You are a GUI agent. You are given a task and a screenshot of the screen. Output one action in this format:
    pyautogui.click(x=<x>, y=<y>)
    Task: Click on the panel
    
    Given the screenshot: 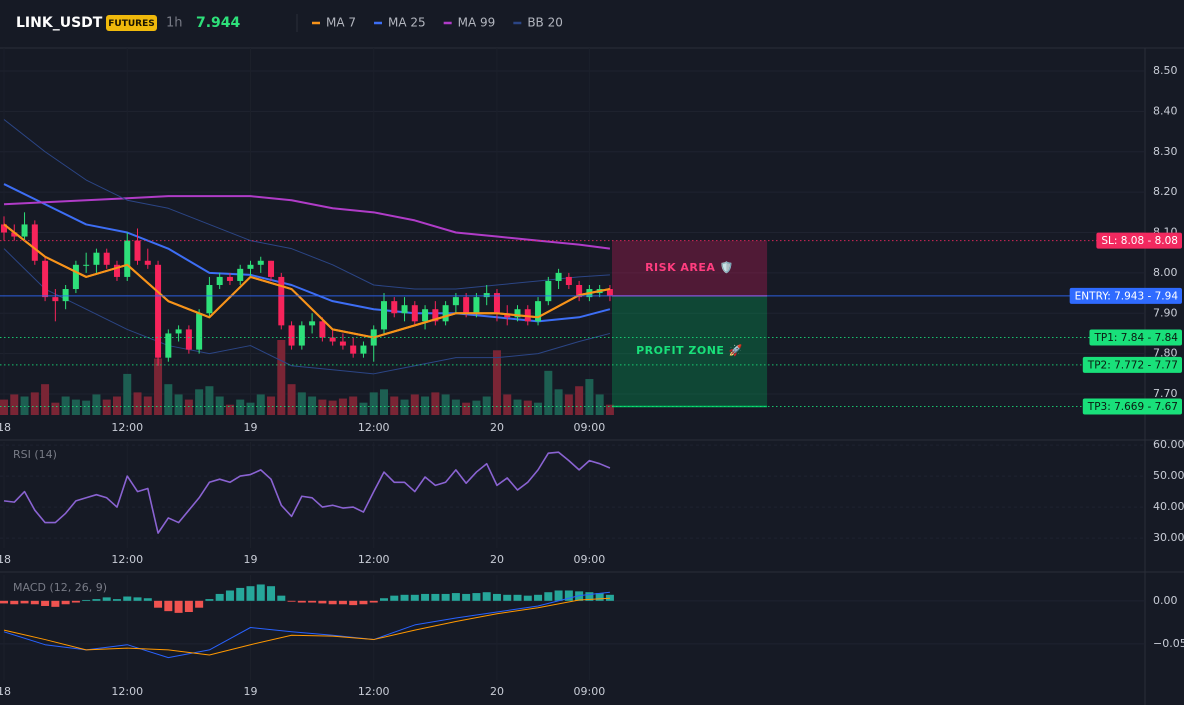 What is the action you would take?
    pyautogui.click(x=307, y=621)
    